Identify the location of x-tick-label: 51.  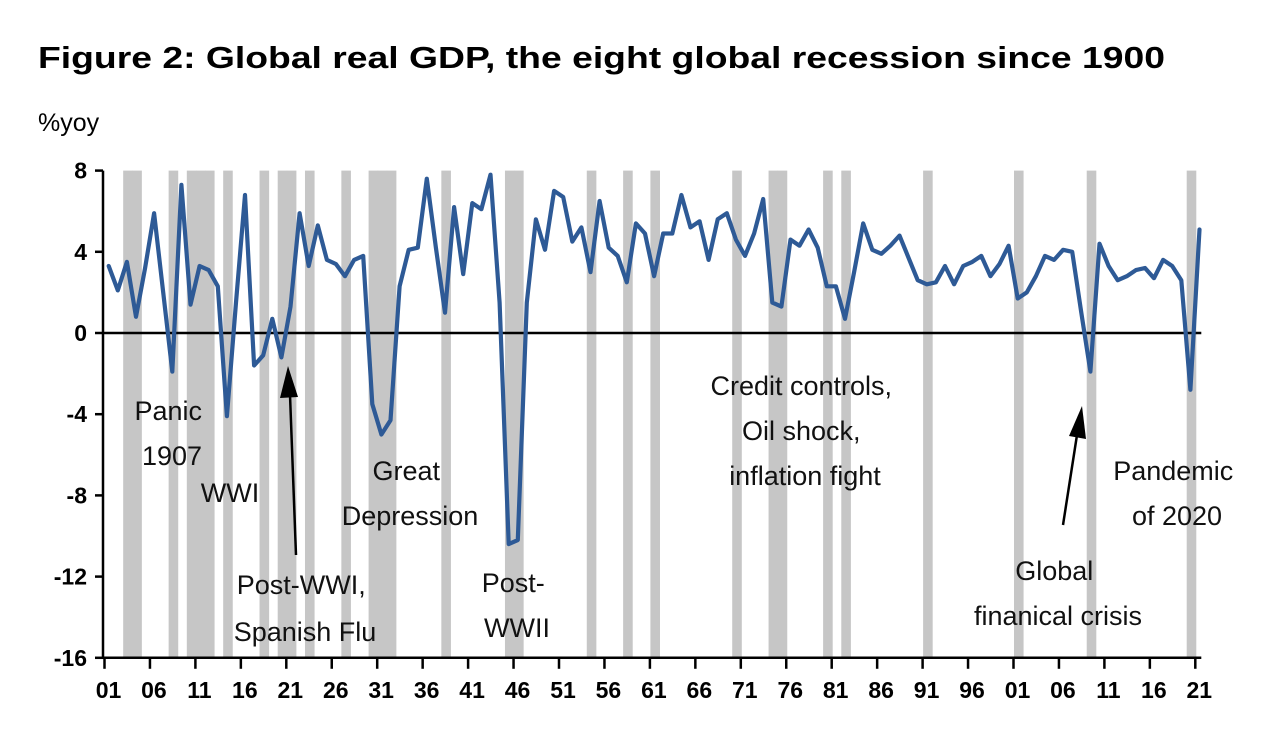
(563, 690).